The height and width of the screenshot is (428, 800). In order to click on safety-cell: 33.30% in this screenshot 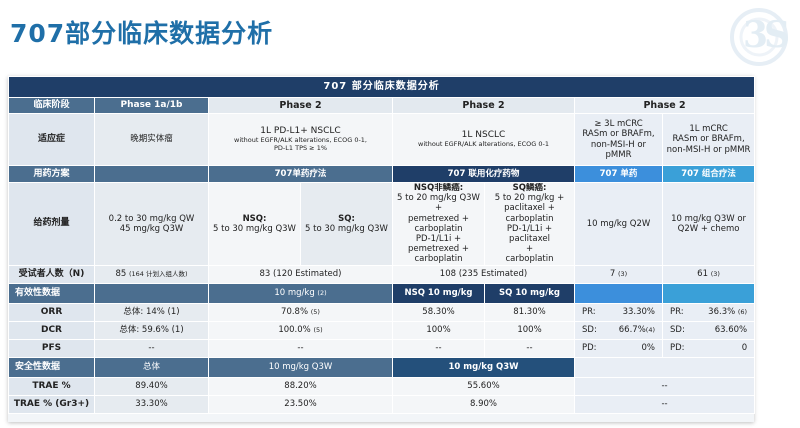, I will do `click(151, 404)`.